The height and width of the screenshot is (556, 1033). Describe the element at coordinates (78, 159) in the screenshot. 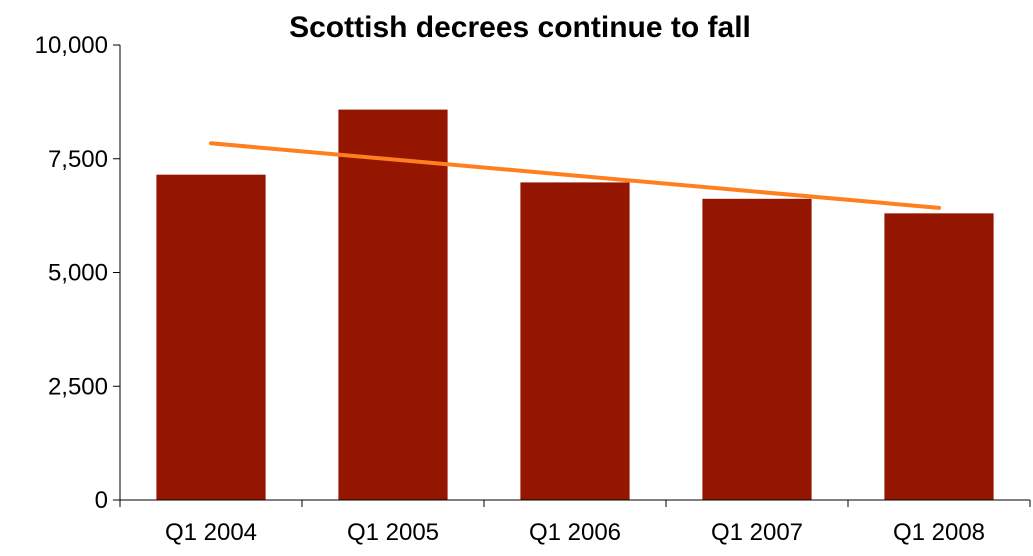

I see `y-tick-label: 7,500` at that location.